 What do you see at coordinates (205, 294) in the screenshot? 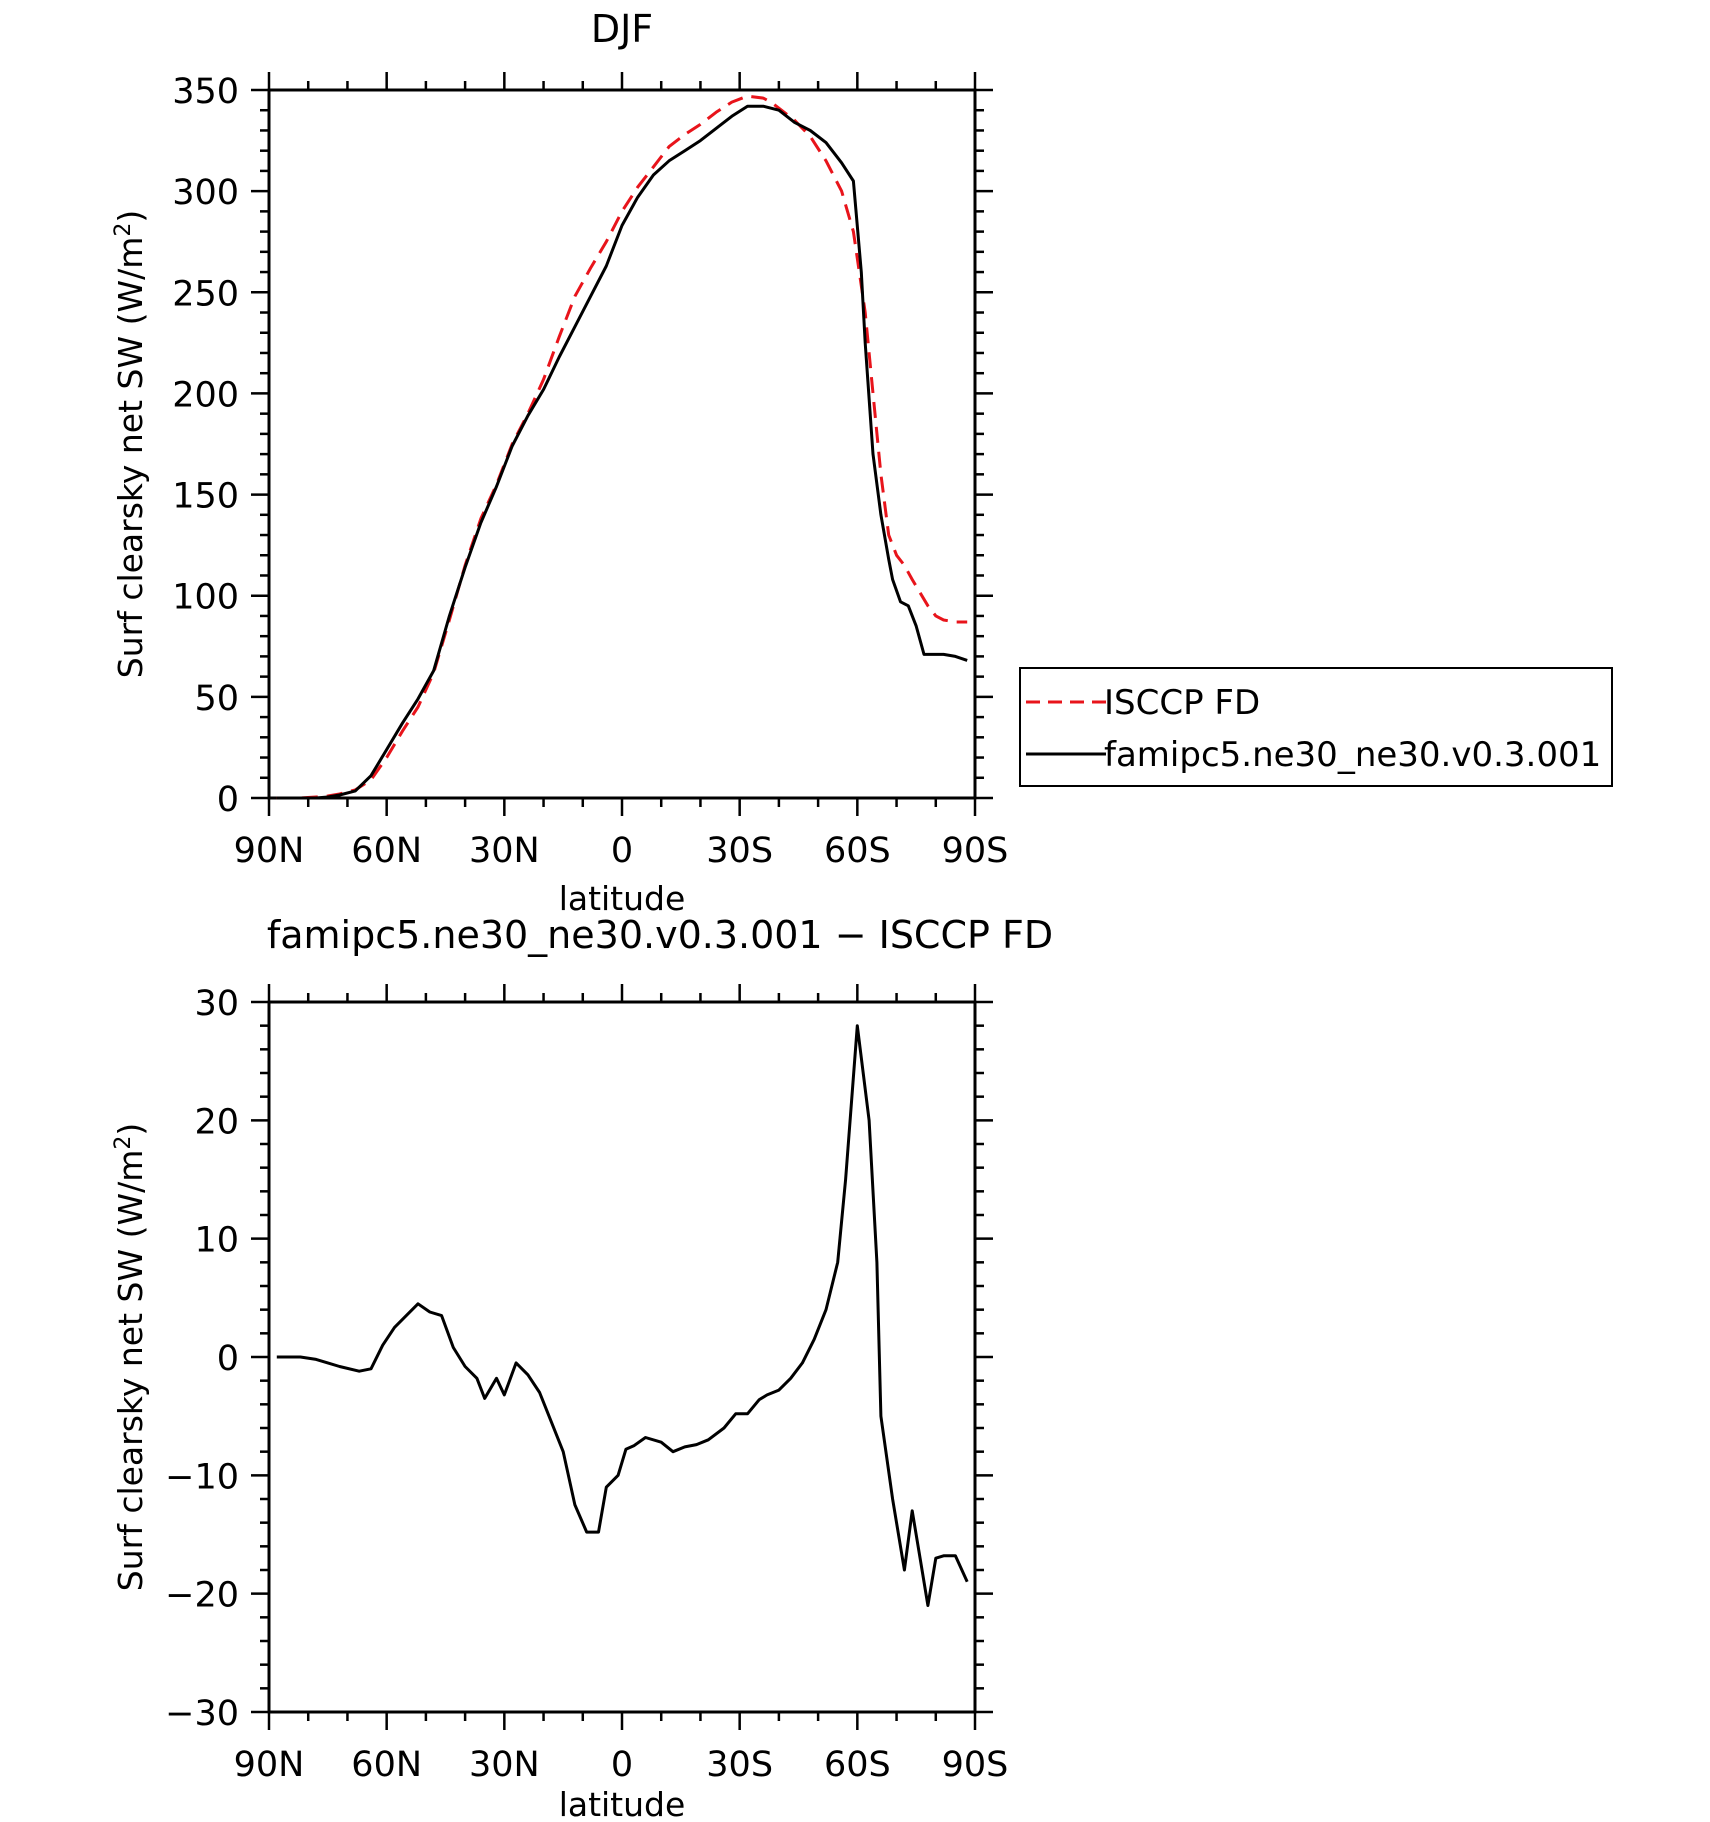
I see `y-tick-label: 250` at bounding box center [205, 294].